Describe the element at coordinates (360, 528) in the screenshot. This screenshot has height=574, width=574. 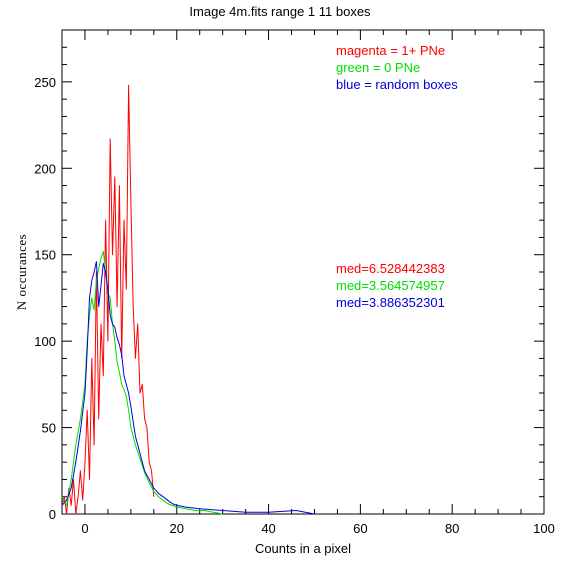
I see `x-tick-label: 60` at that location.